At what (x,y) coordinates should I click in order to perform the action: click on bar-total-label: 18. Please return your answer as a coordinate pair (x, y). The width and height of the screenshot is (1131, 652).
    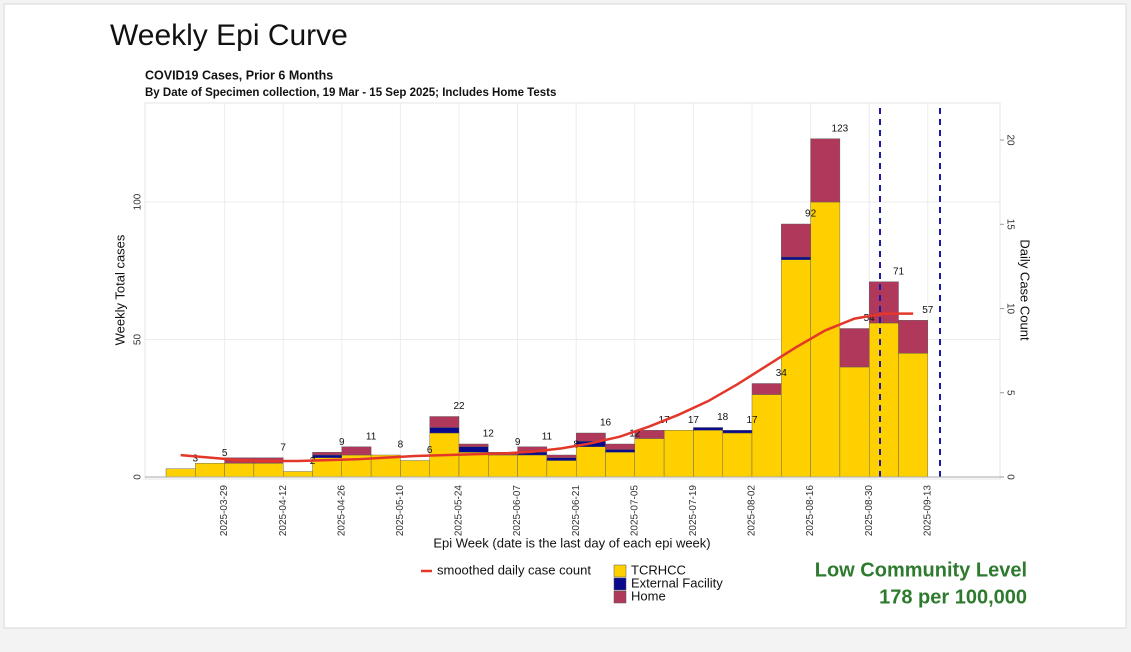
    Looking at the image, I should click on (723, 417).